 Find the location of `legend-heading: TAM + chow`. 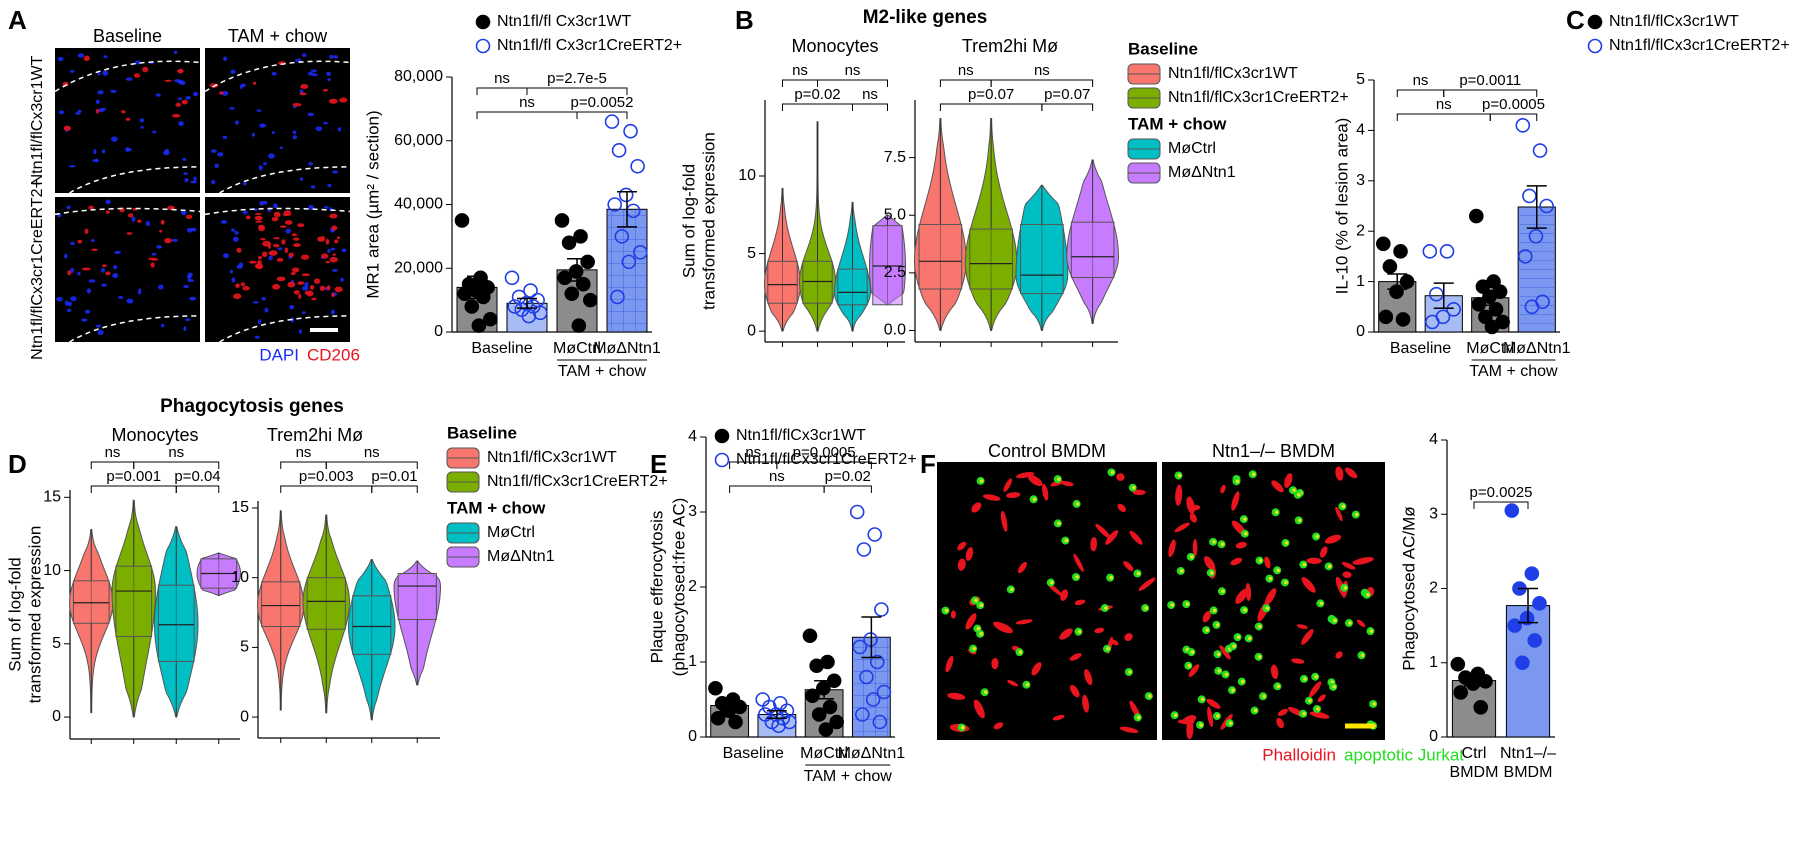

legend-heading: TAM + chow is located at coordinates (1177, 123).